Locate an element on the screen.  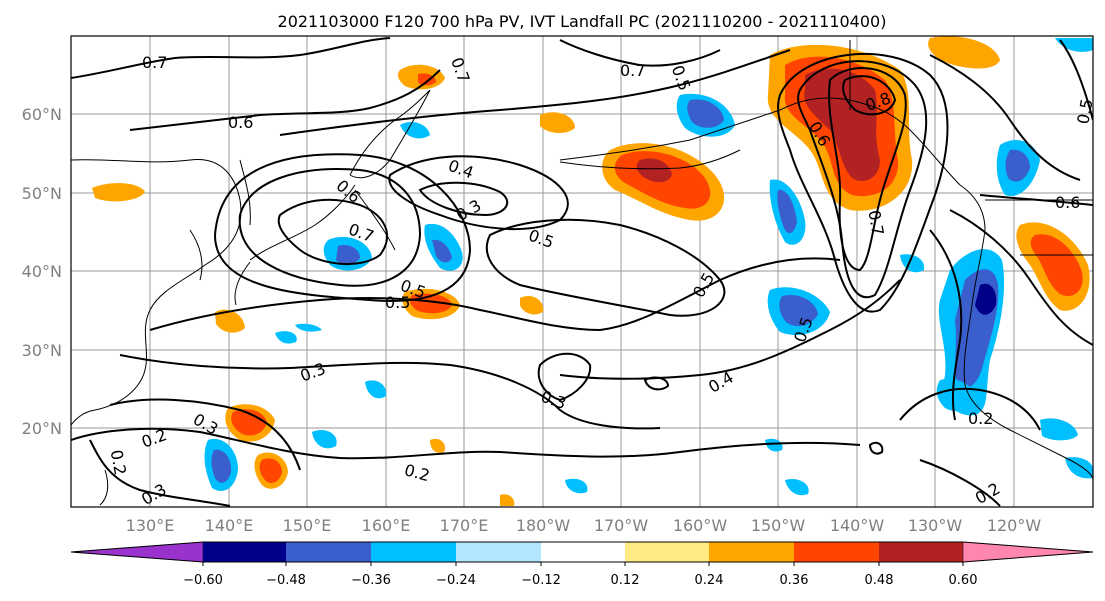
lon-tick-label: 170°W is located at coordinates (621, 525).